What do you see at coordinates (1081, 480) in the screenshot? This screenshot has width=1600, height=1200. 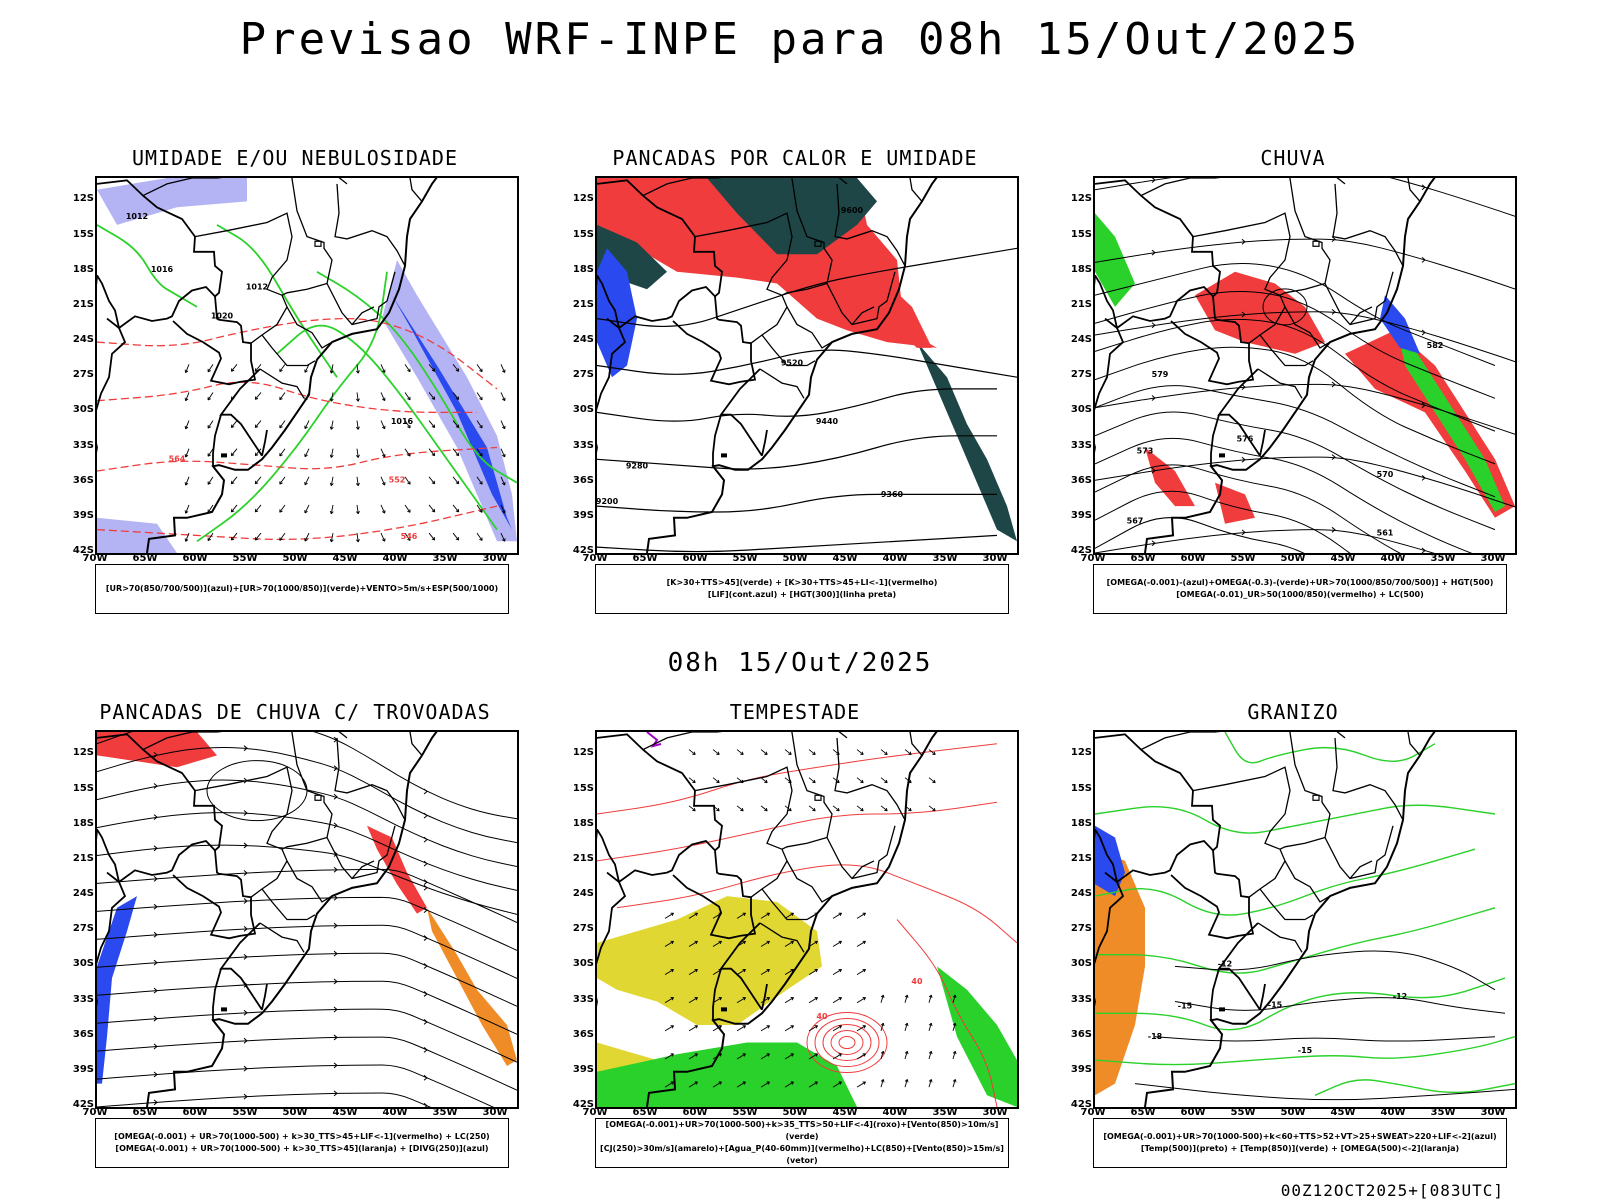 I see `lat-tick-label: 36S` at bounding box center [1081, 480].